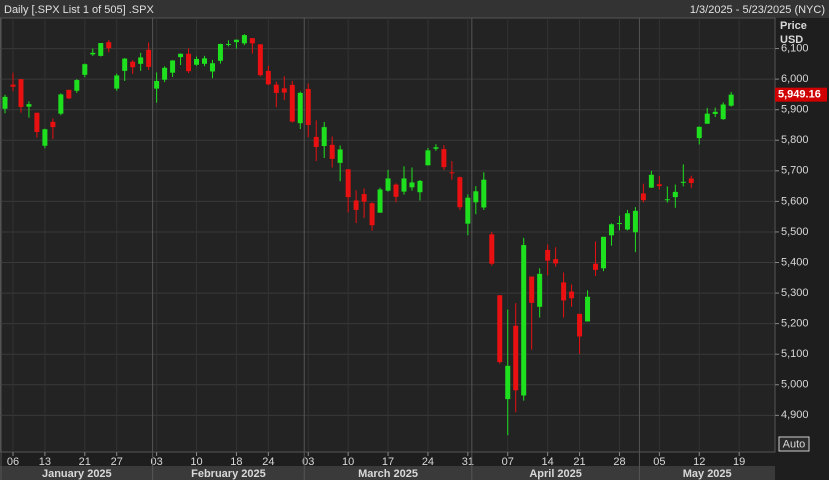 The height and width of the screenshot is (480, 829). I want to click on x-tick-label: 12, so click(699, 462).